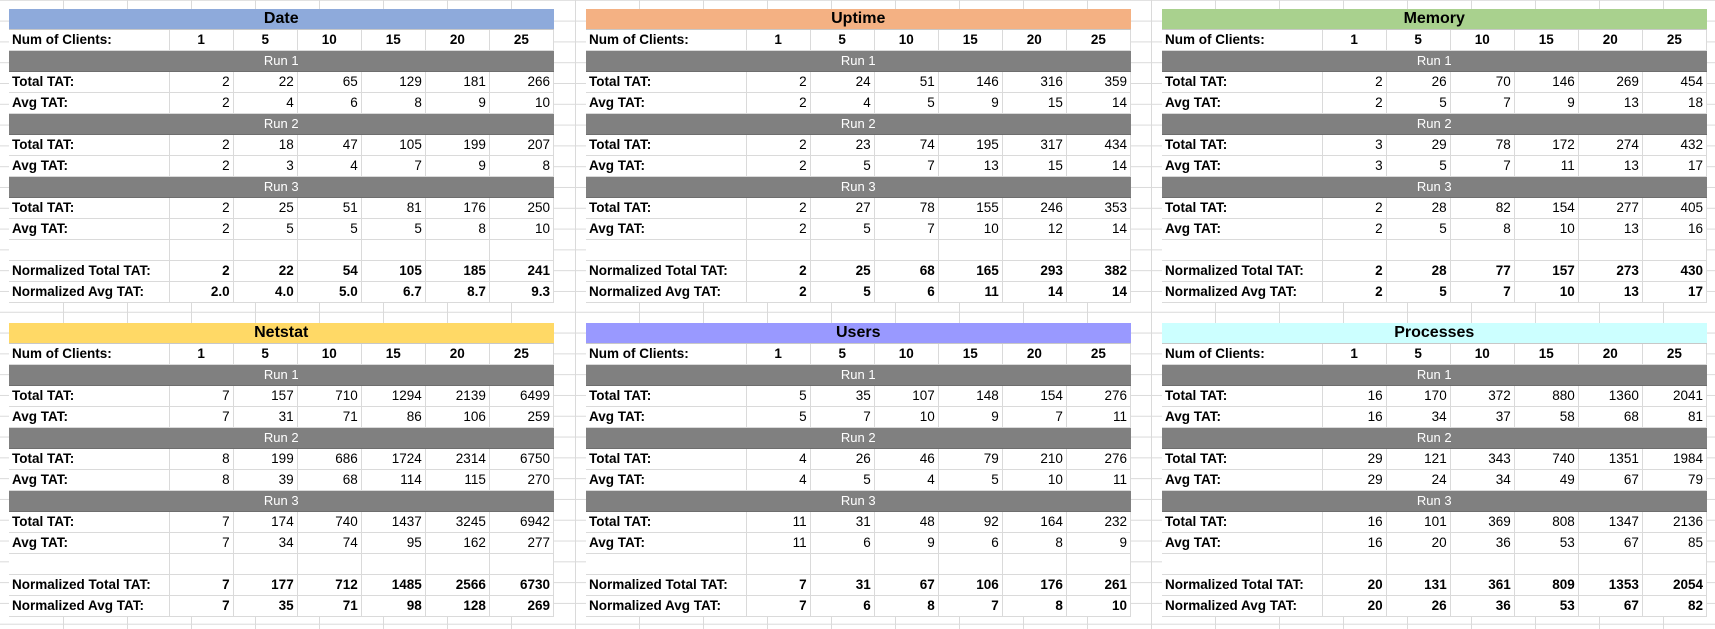 Image resolution: width=1715 pixels, height=629 pixels. I want to click on total-tat-cell: 1351, so click(1610, 459).